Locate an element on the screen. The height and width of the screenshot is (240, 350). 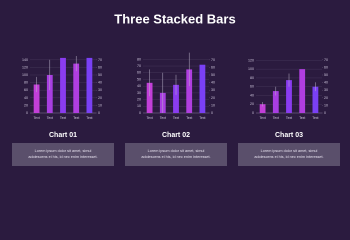
slide-title: Three Stacked Bars is located at coordinates (174, 18).